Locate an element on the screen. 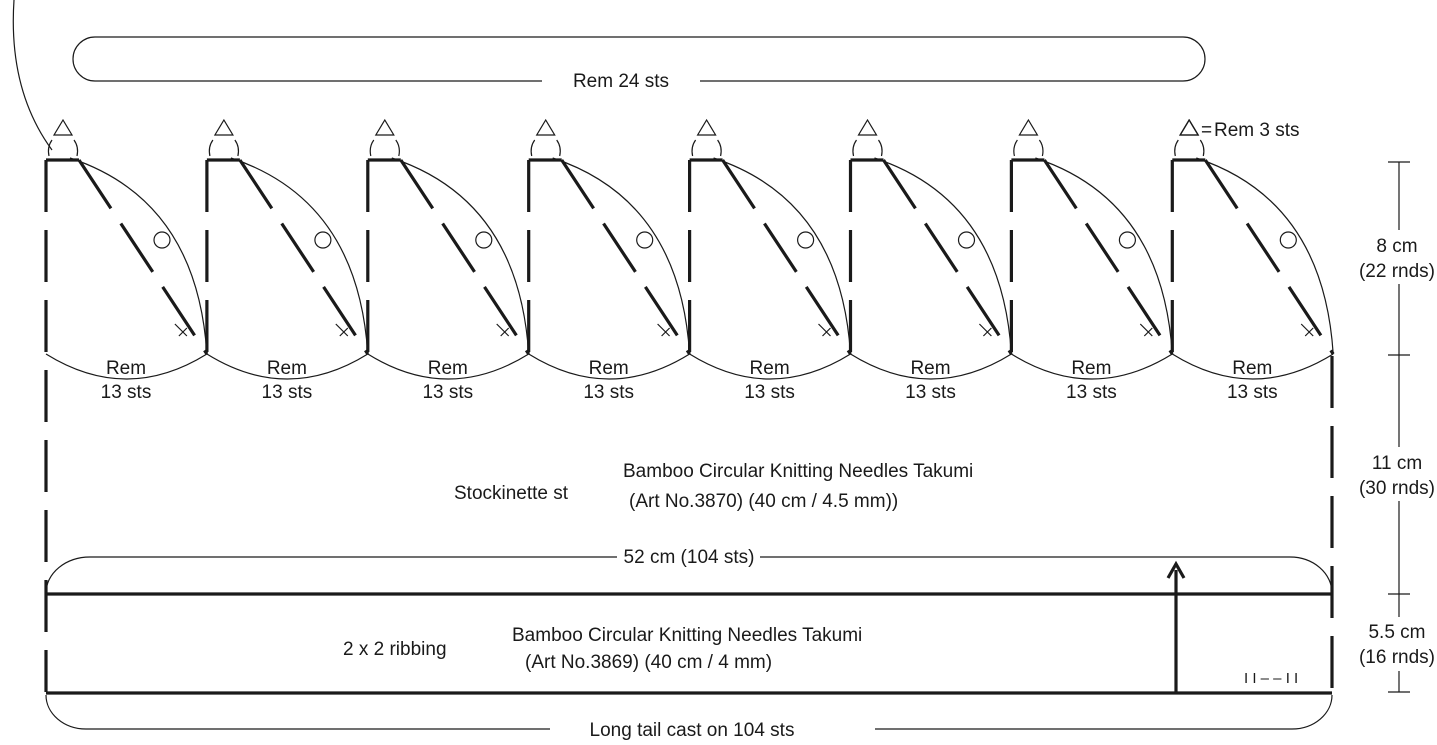  cast-on-label: Long tail cast on 104 sts is located at coordinates (692, 730).